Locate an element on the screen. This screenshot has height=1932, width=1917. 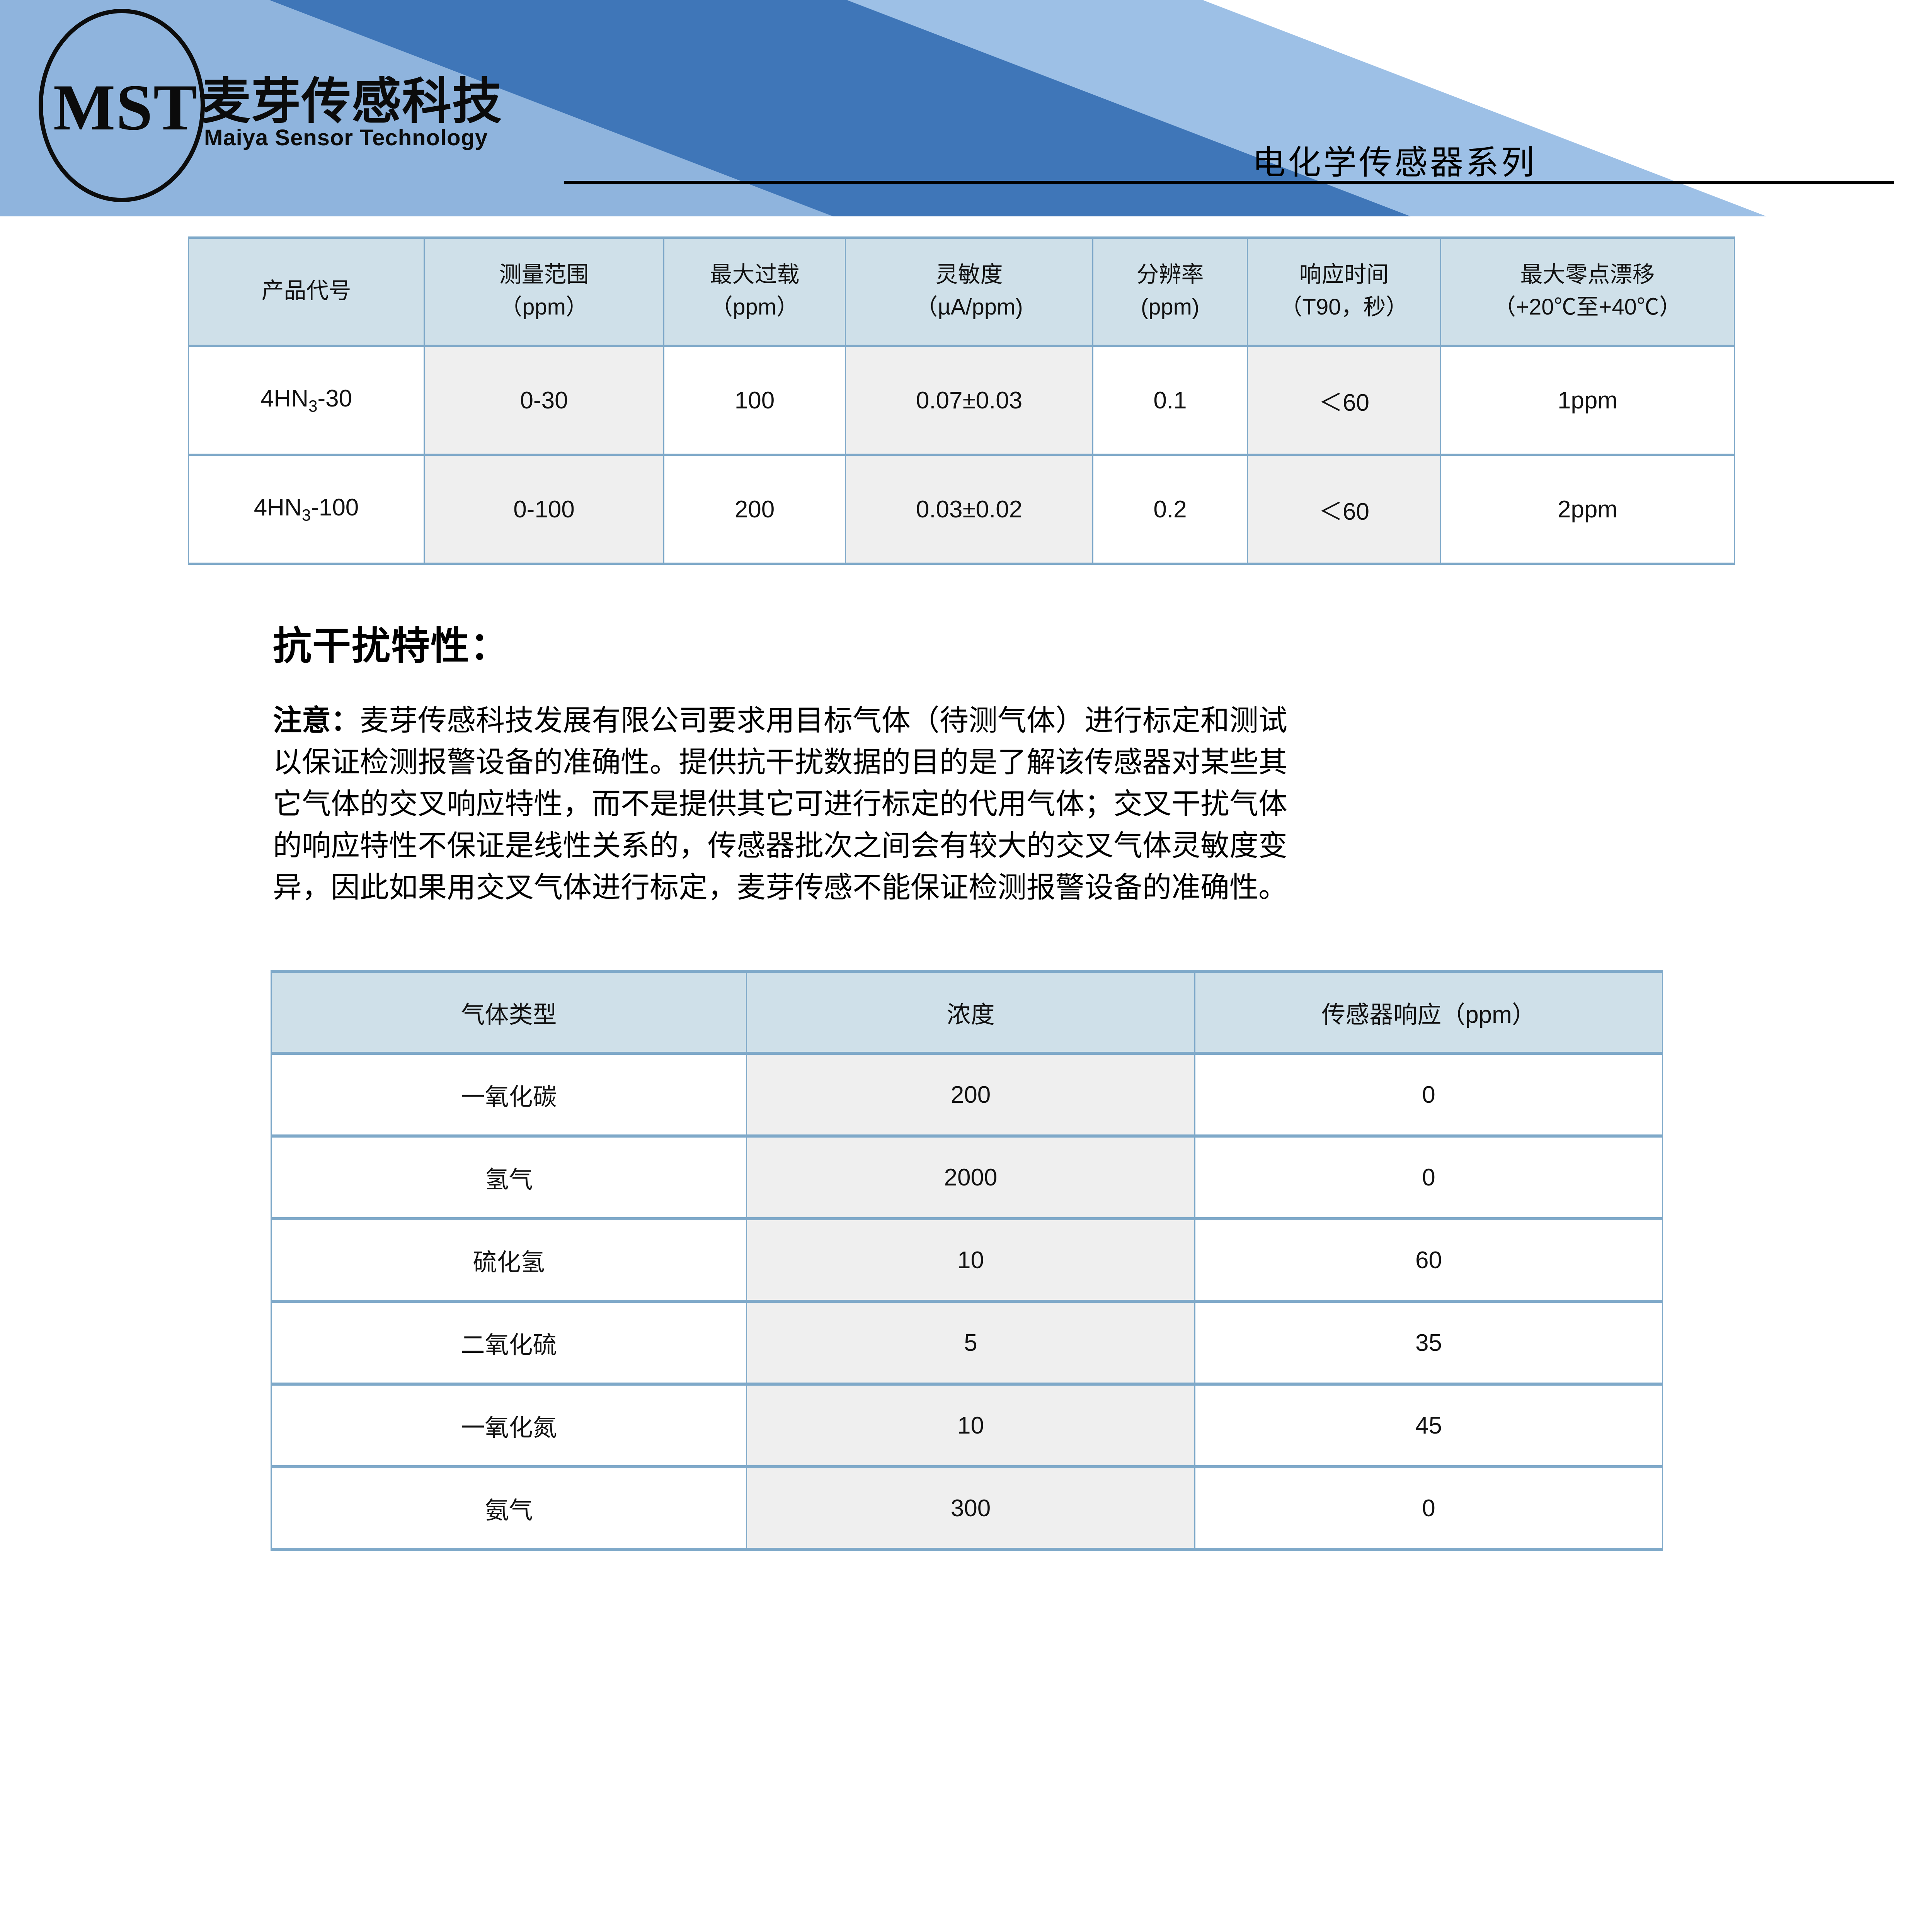
note-line: 以保证检测报警设备的准确性。提供抗干扰数据的目的是了解该传感器对某些其 is located at coordinates (781, 762).